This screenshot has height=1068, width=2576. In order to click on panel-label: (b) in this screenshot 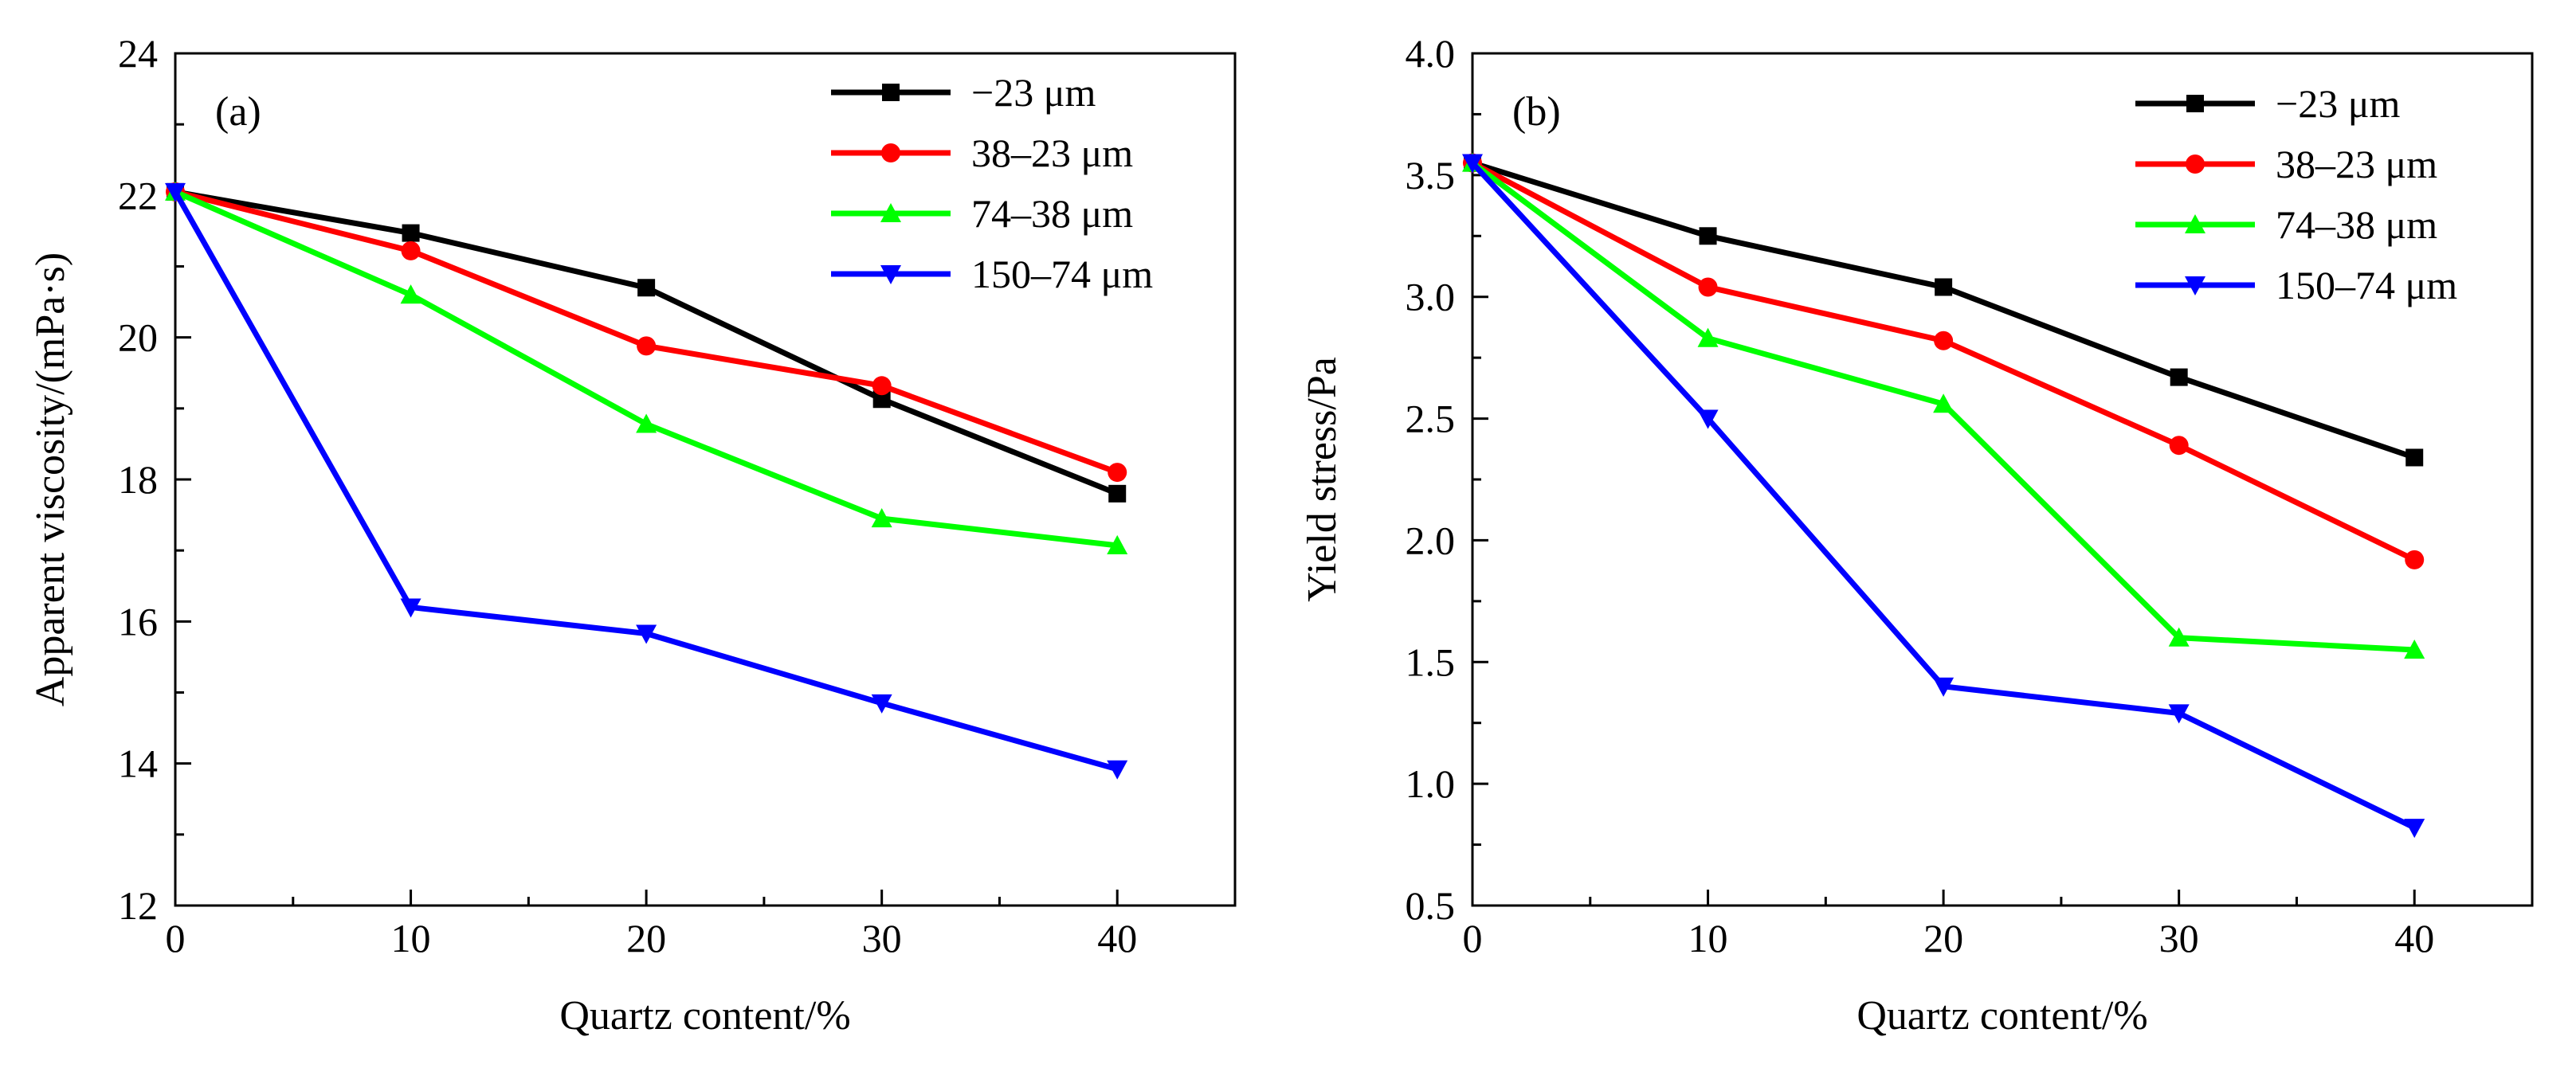, I will do `click(1536, 112)`.